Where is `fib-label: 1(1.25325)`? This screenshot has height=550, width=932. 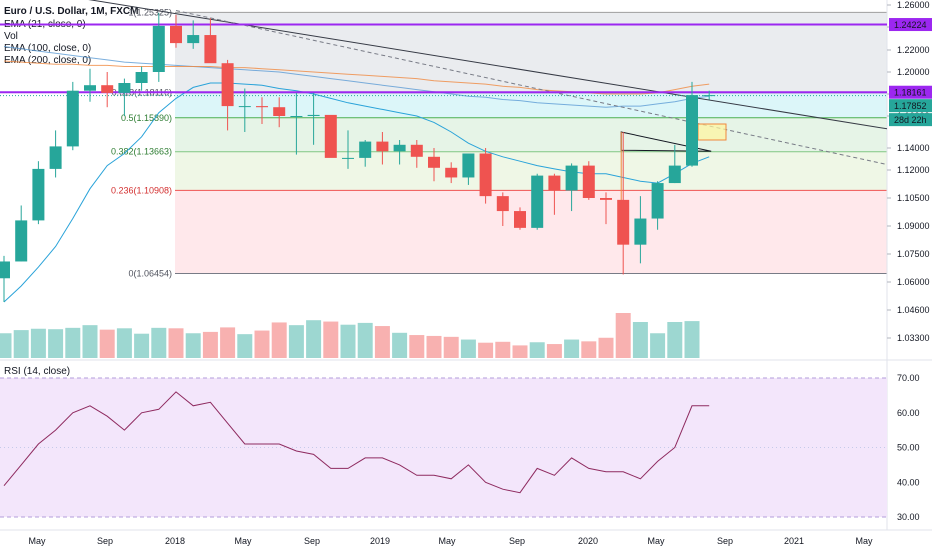 fib-label: 1(1.25325) is located at coordinates (150, 12).